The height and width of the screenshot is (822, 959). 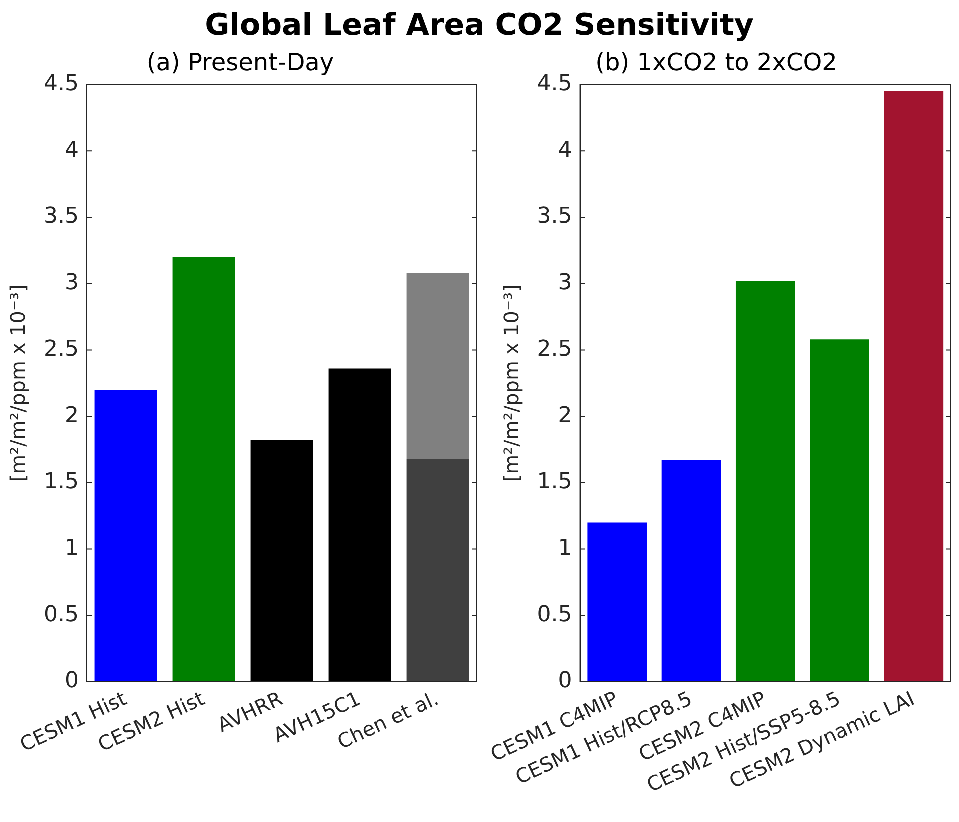 I want to click on chart-subtitle: (a) Present-Day, so click(x=240, y=62).